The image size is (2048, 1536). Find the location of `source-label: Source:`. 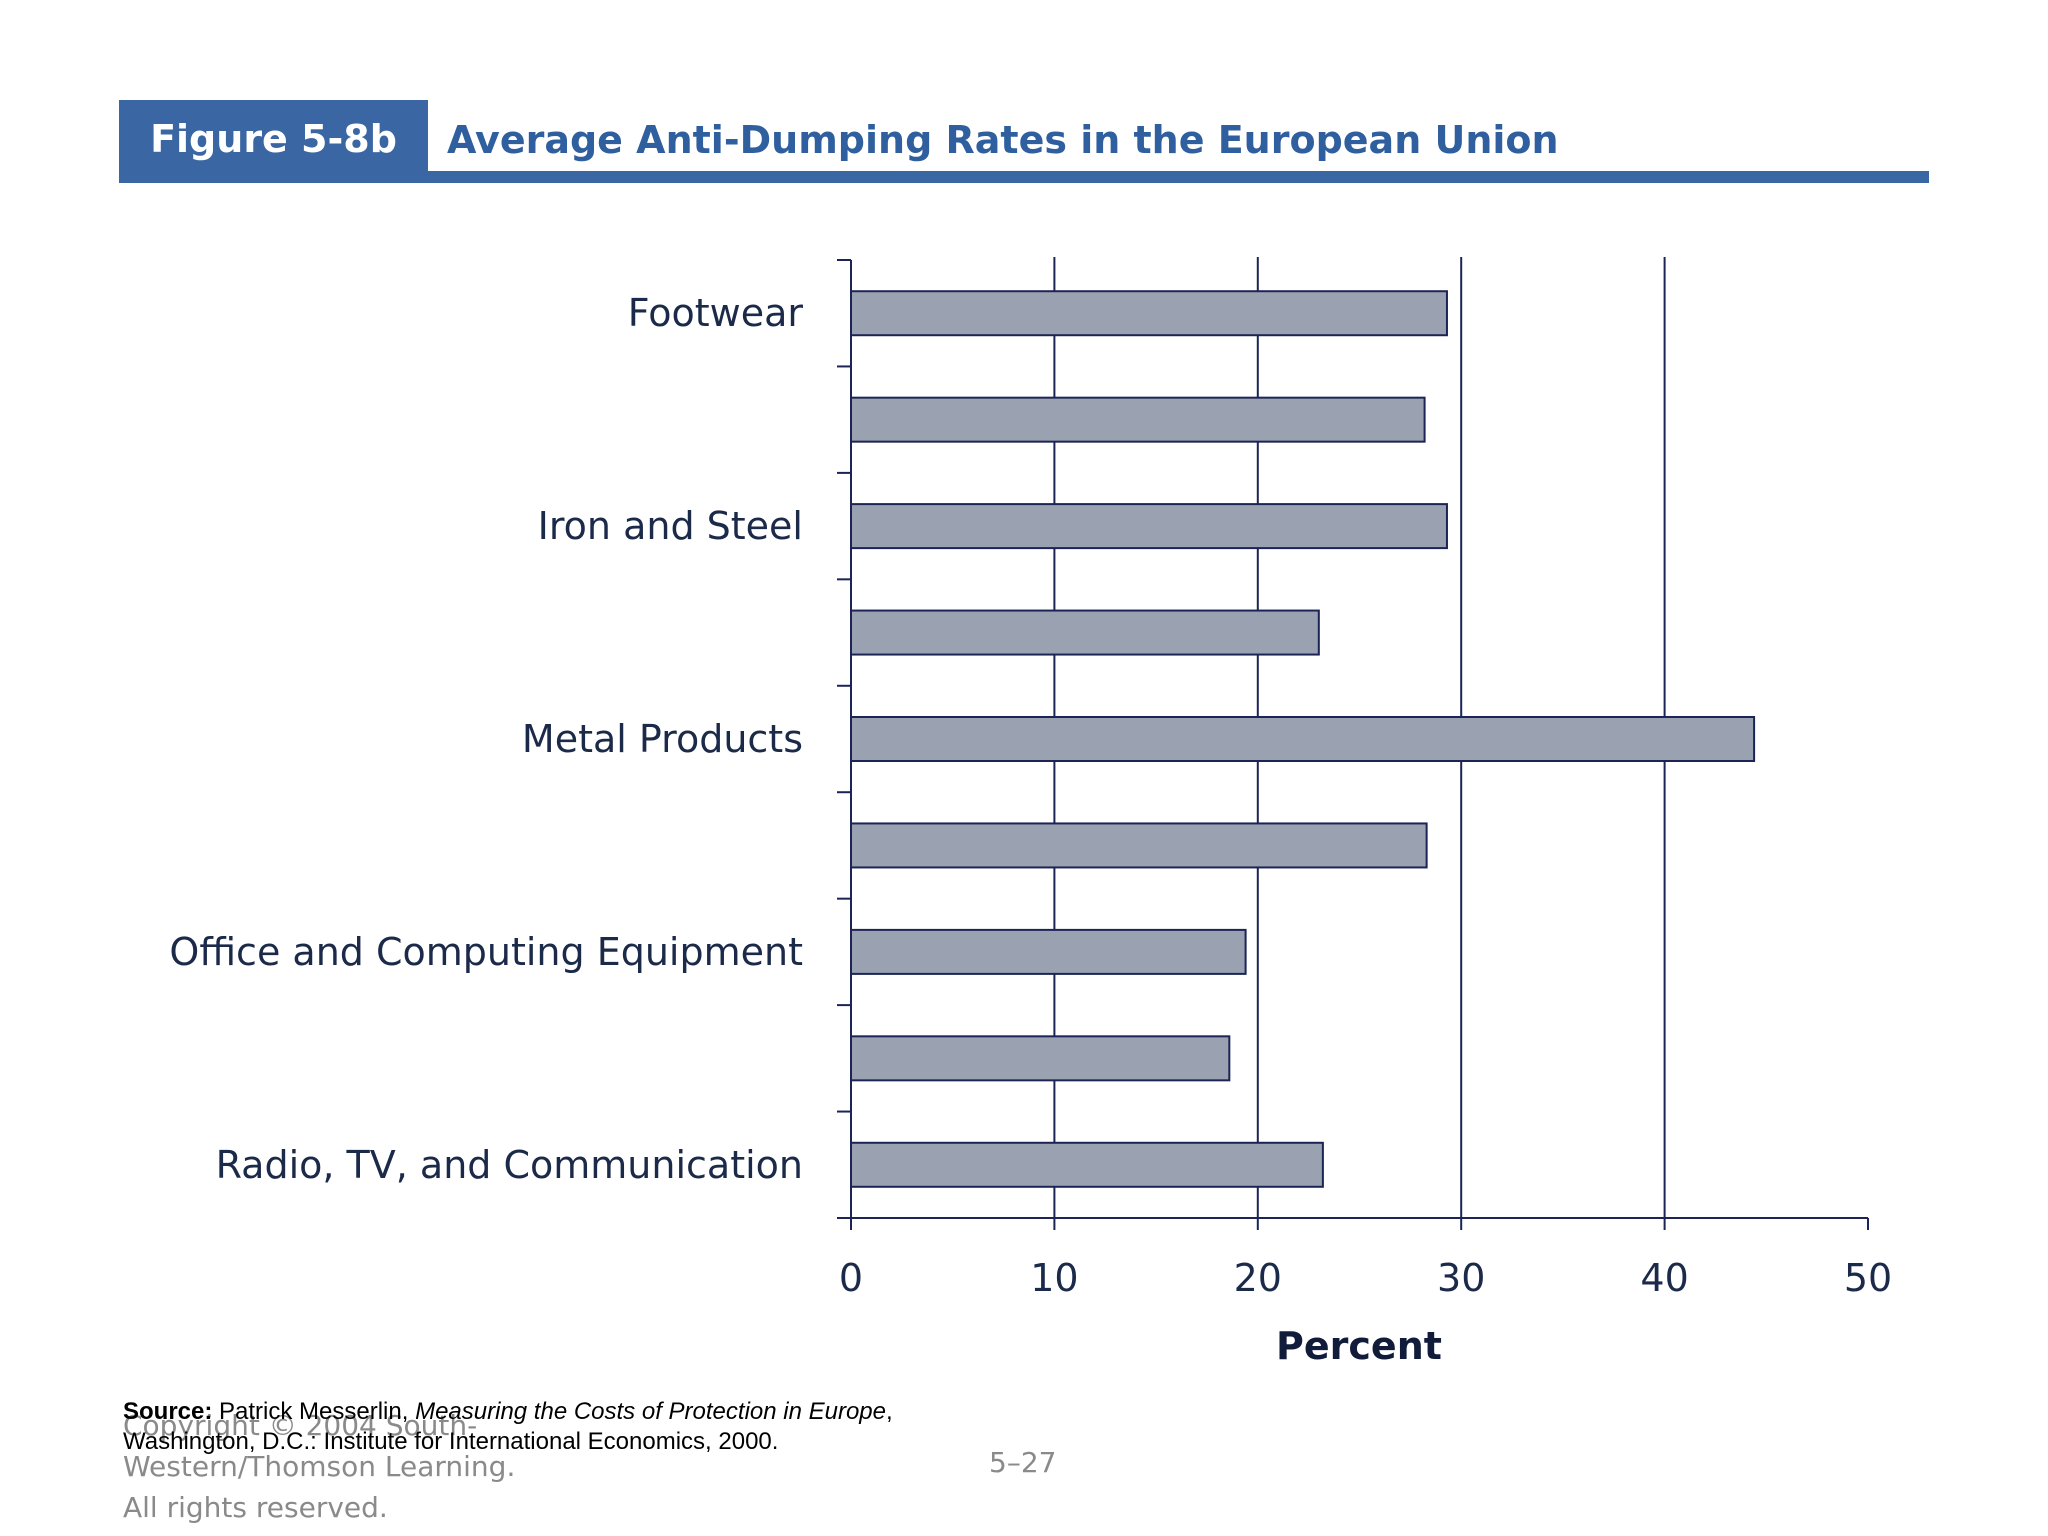

source-label: Source: is located at coordinates (168, 1411).